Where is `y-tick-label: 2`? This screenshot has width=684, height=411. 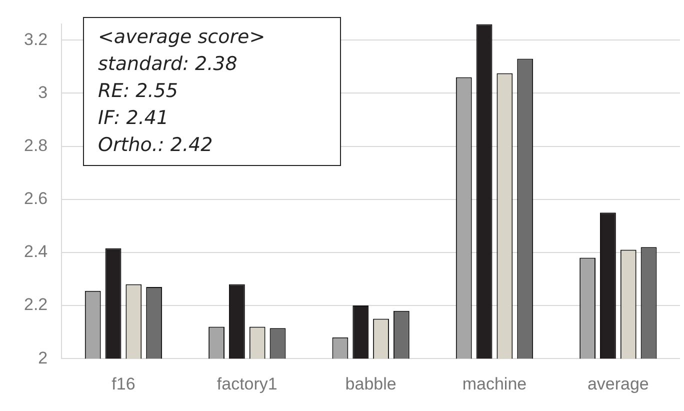 y-tick-label: 2 is located at coordinates (43, 358).